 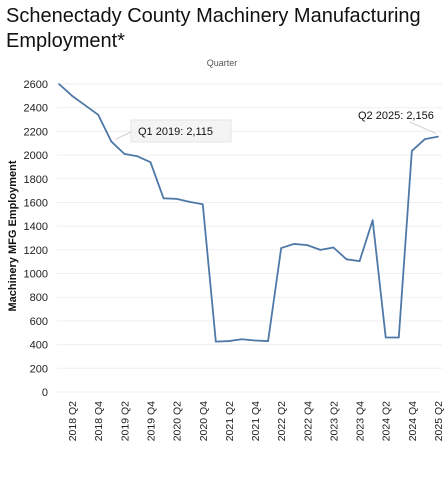 I want to click on y-tick-label: 1400, so click(x=36, y=227).